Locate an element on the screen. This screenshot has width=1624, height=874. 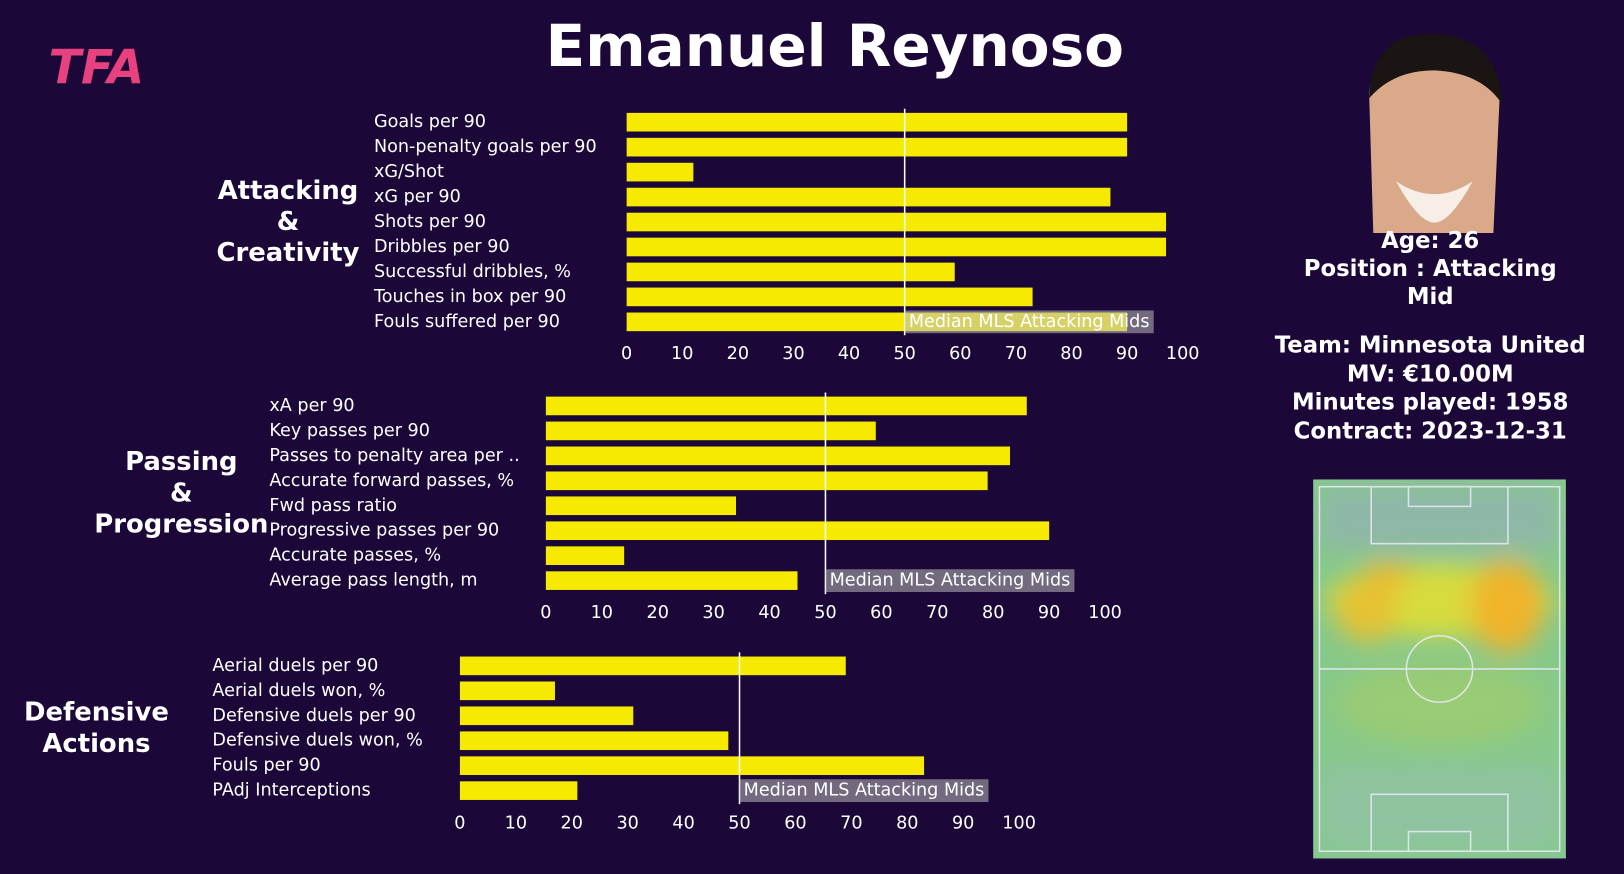
category-label: Shots per 90 is located at coordinates (430, 222).